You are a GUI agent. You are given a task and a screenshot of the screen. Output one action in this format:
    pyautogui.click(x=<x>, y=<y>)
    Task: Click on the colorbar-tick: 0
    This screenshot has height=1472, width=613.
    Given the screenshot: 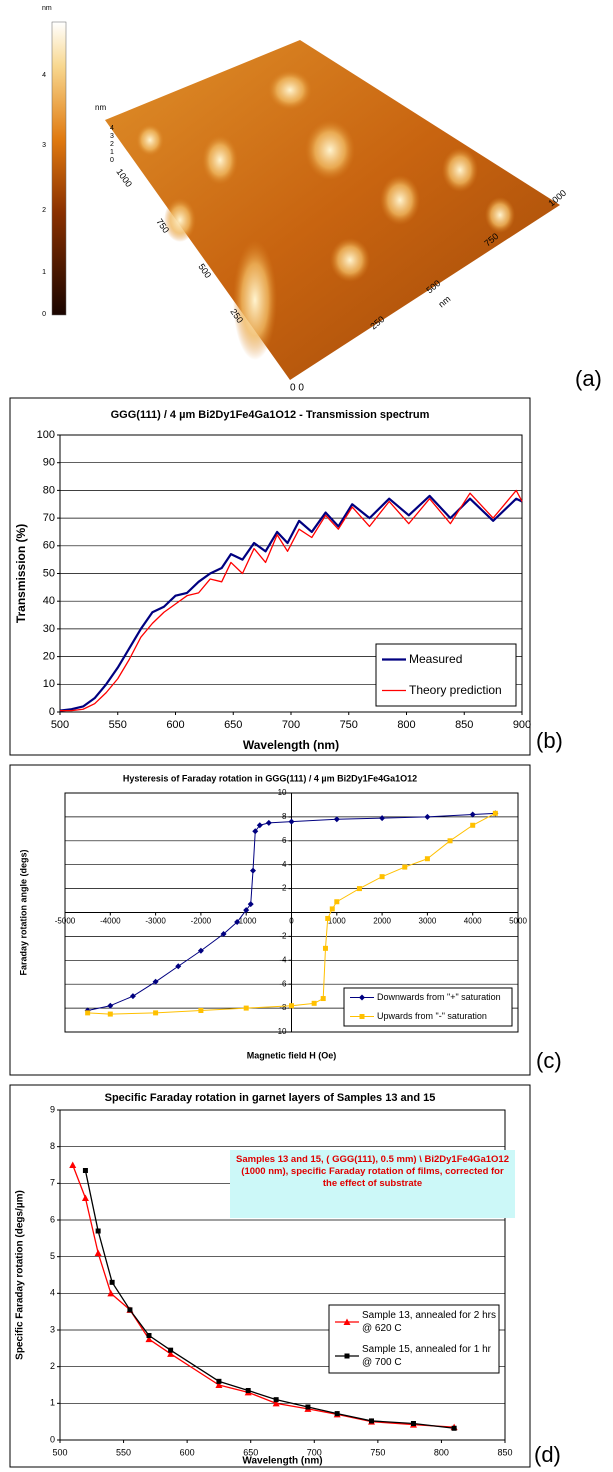 What is the action you would take?
    pyautogui.click(x=44, y=314)
    